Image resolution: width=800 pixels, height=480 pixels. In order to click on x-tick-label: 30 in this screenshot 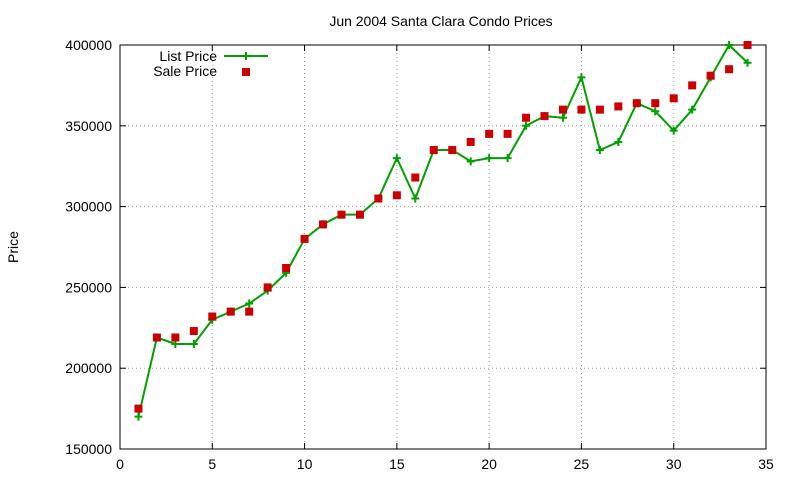, I will do `click(674, 464)`.